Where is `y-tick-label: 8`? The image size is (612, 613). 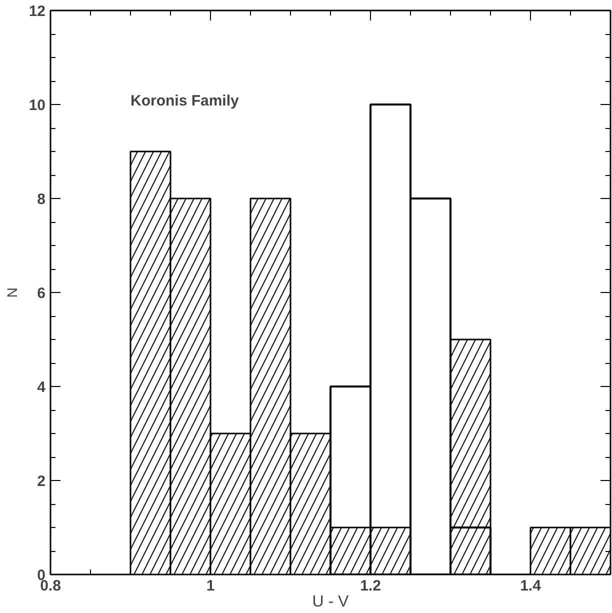
y-tick-label: 8 is located at coordinates (41, 199).